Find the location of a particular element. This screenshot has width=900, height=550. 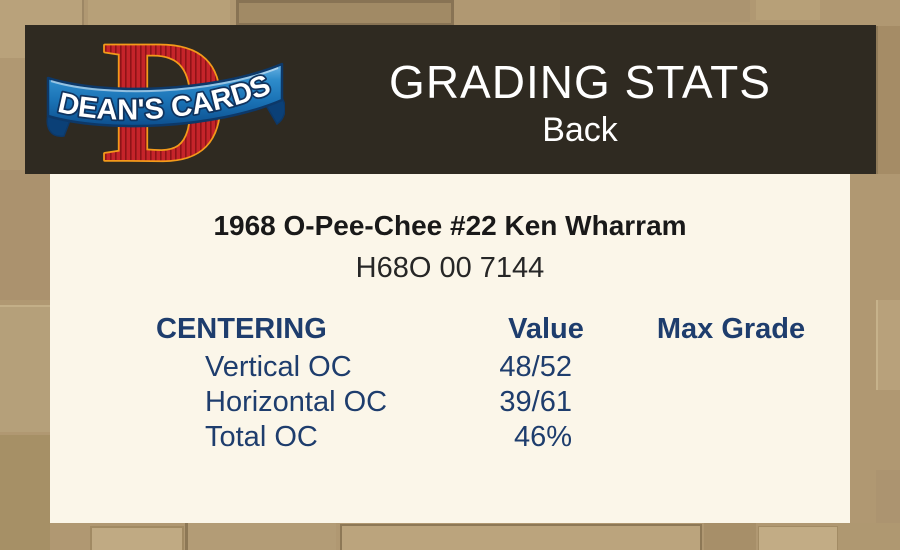

table-row: Total OC 46% is located at coordinates (481, 437).